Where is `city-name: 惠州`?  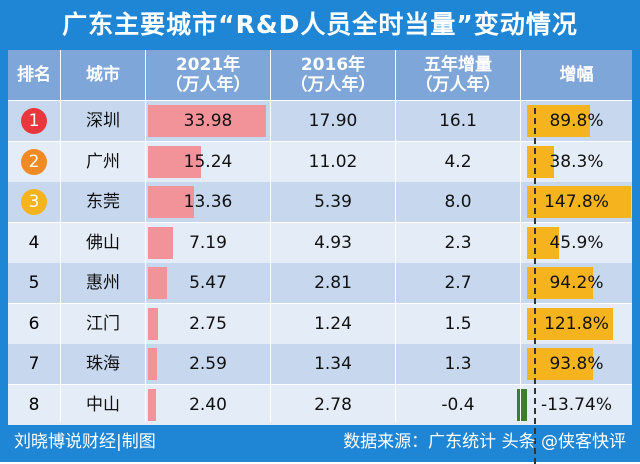
city-name: 惠州 is located at coordinates (103, 283).